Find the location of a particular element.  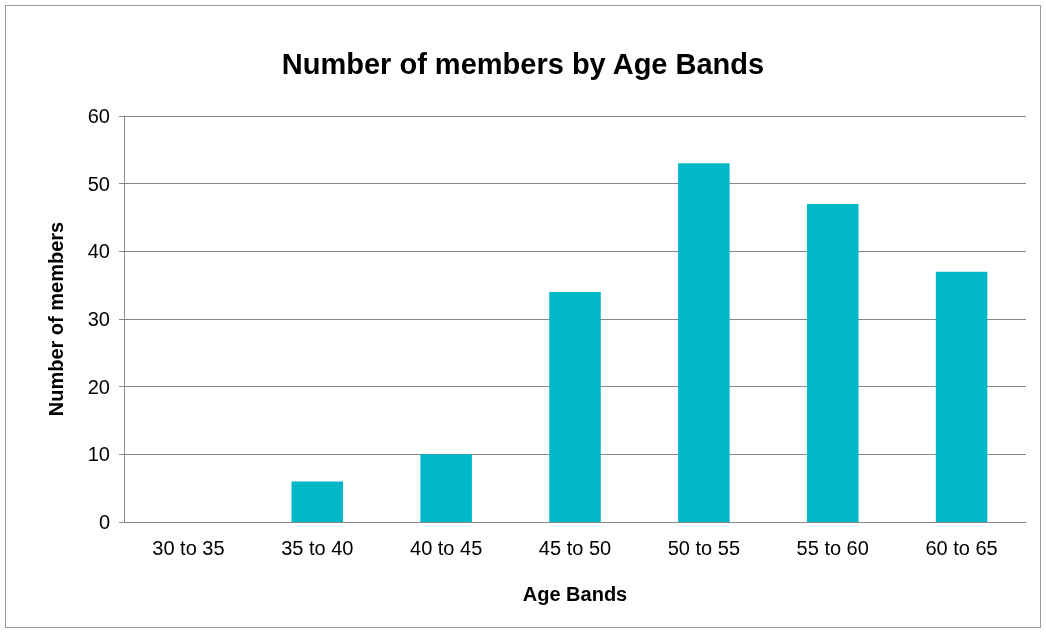

y-tick-label: 0 is located at coordinates (104, 522).